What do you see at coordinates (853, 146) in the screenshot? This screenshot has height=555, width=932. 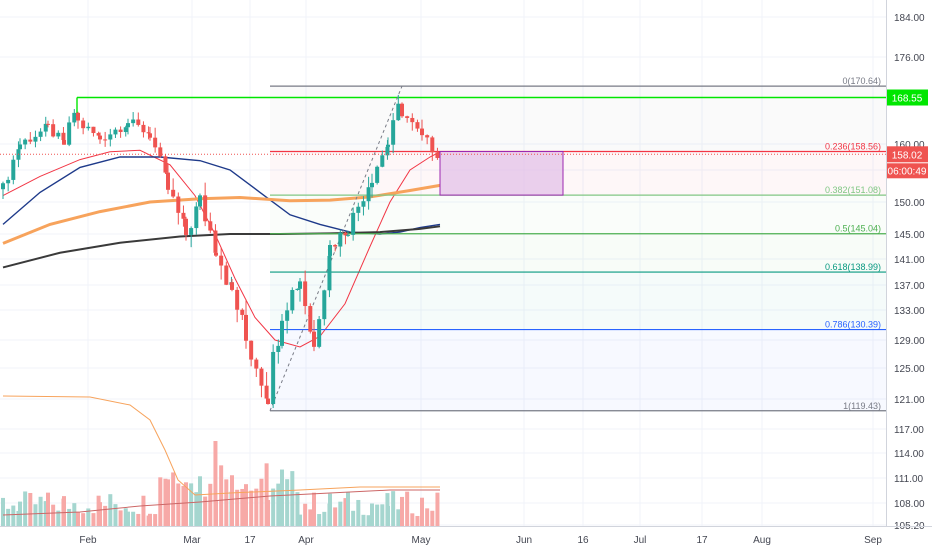 I see `fib-label-0.236: 0.236(158.56)` at bounding box center [853, 146].